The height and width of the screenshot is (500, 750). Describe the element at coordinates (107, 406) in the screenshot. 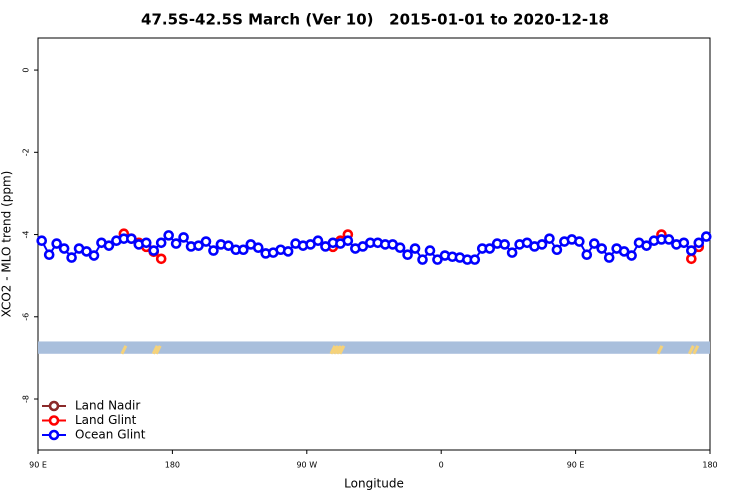

I see `legend-label: Land Nadir` at that location.